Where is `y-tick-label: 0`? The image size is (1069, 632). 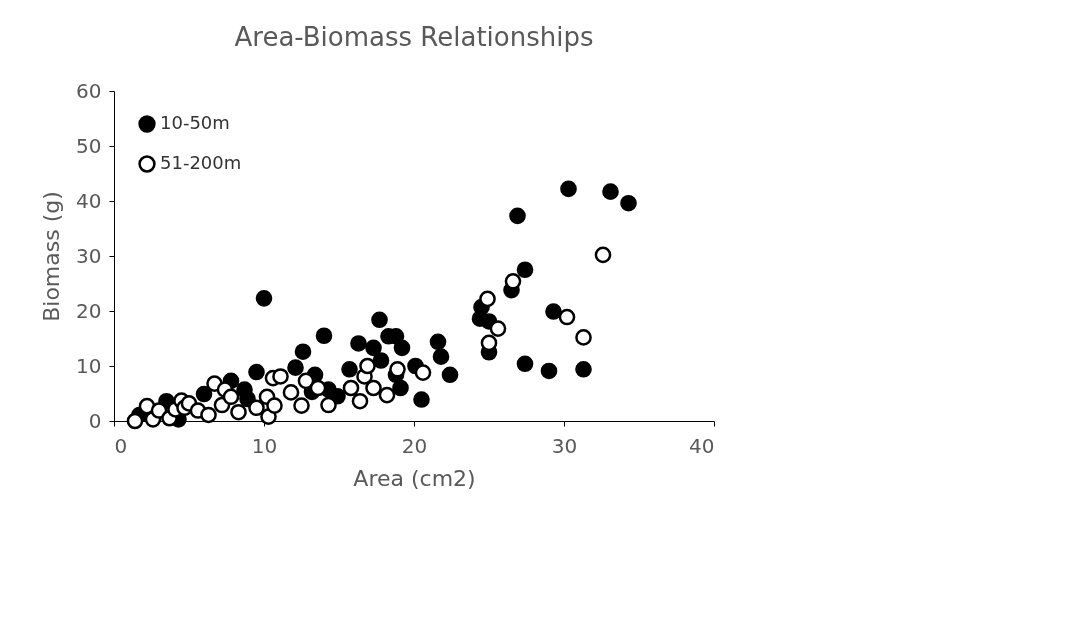
y-tick-label: 0 is located at coordinates (95, 420).